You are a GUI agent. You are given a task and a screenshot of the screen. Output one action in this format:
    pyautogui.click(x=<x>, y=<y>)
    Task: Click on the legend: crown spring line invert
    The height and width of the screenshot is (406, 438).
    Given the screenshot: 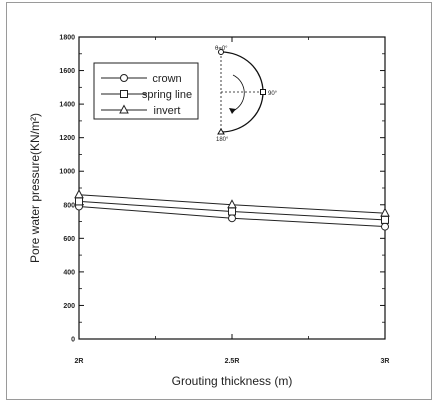 What is the action you would take?
    pyautogui.click(x=146, y=91)
    